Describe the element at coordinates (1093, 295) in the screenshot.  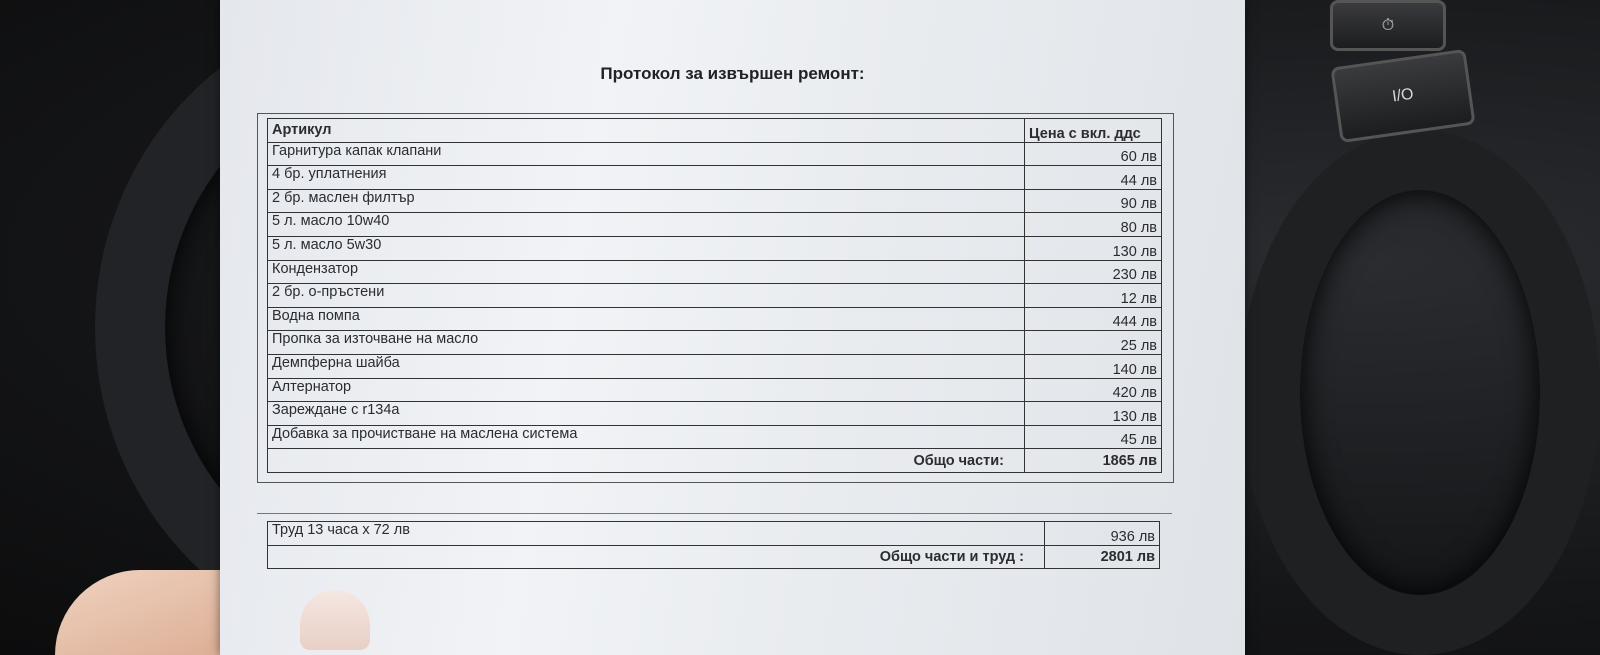
I see `item-price: 12 лв` at that location.